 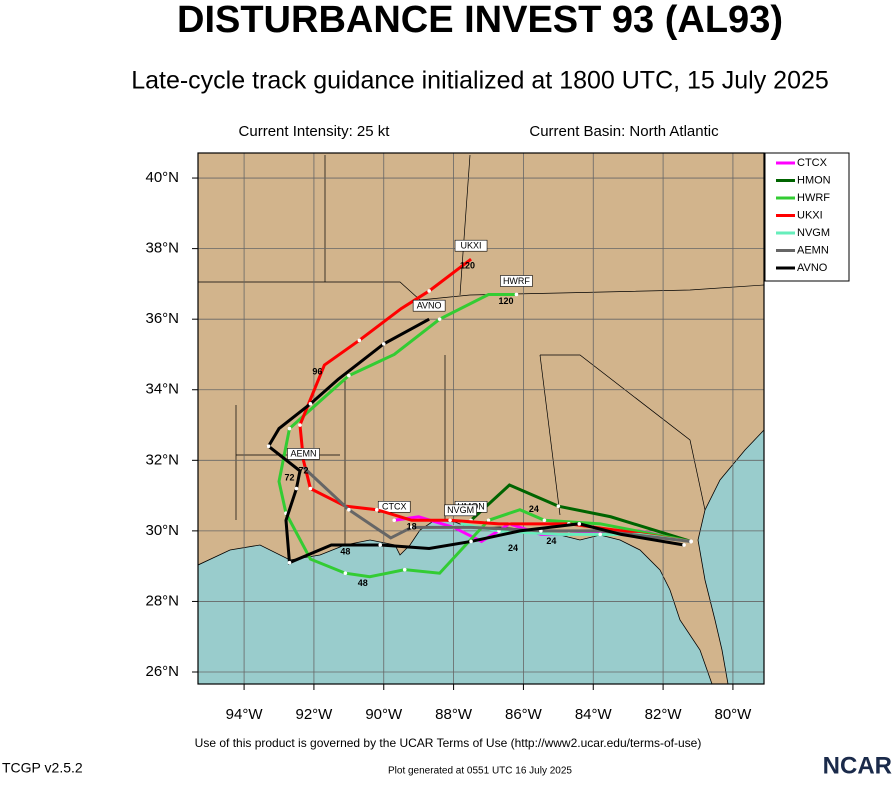 I want to click on legend-label: UKXI, so click(x=810, y=215).